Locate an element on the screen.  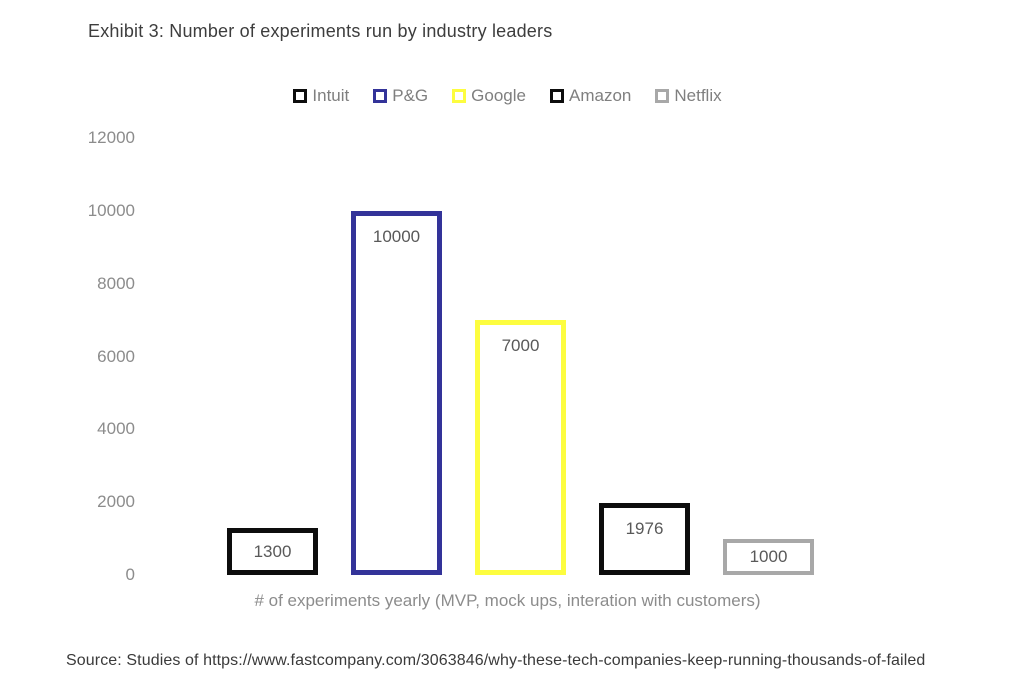
bar-google: 7000 is located at coordinates (520, 447).